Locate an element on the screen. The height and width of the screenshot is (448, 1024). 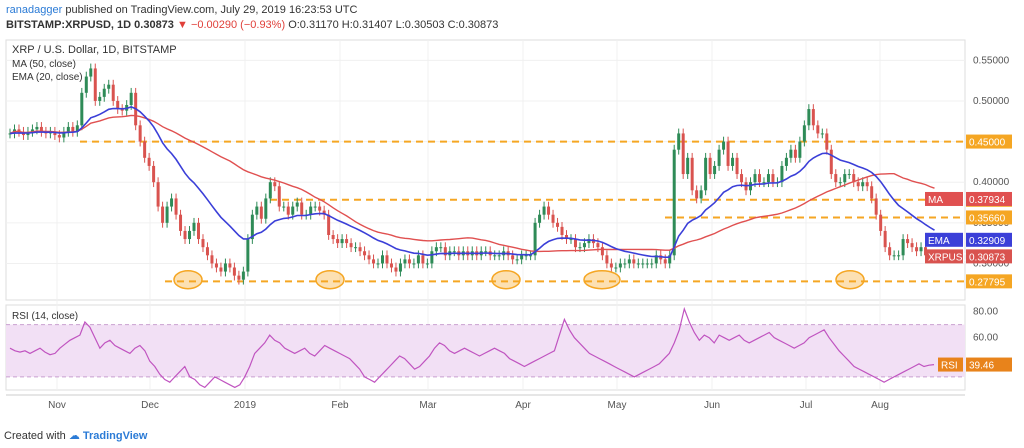
level-mid-label: 0.35660 is located at coordinates (987, 218).